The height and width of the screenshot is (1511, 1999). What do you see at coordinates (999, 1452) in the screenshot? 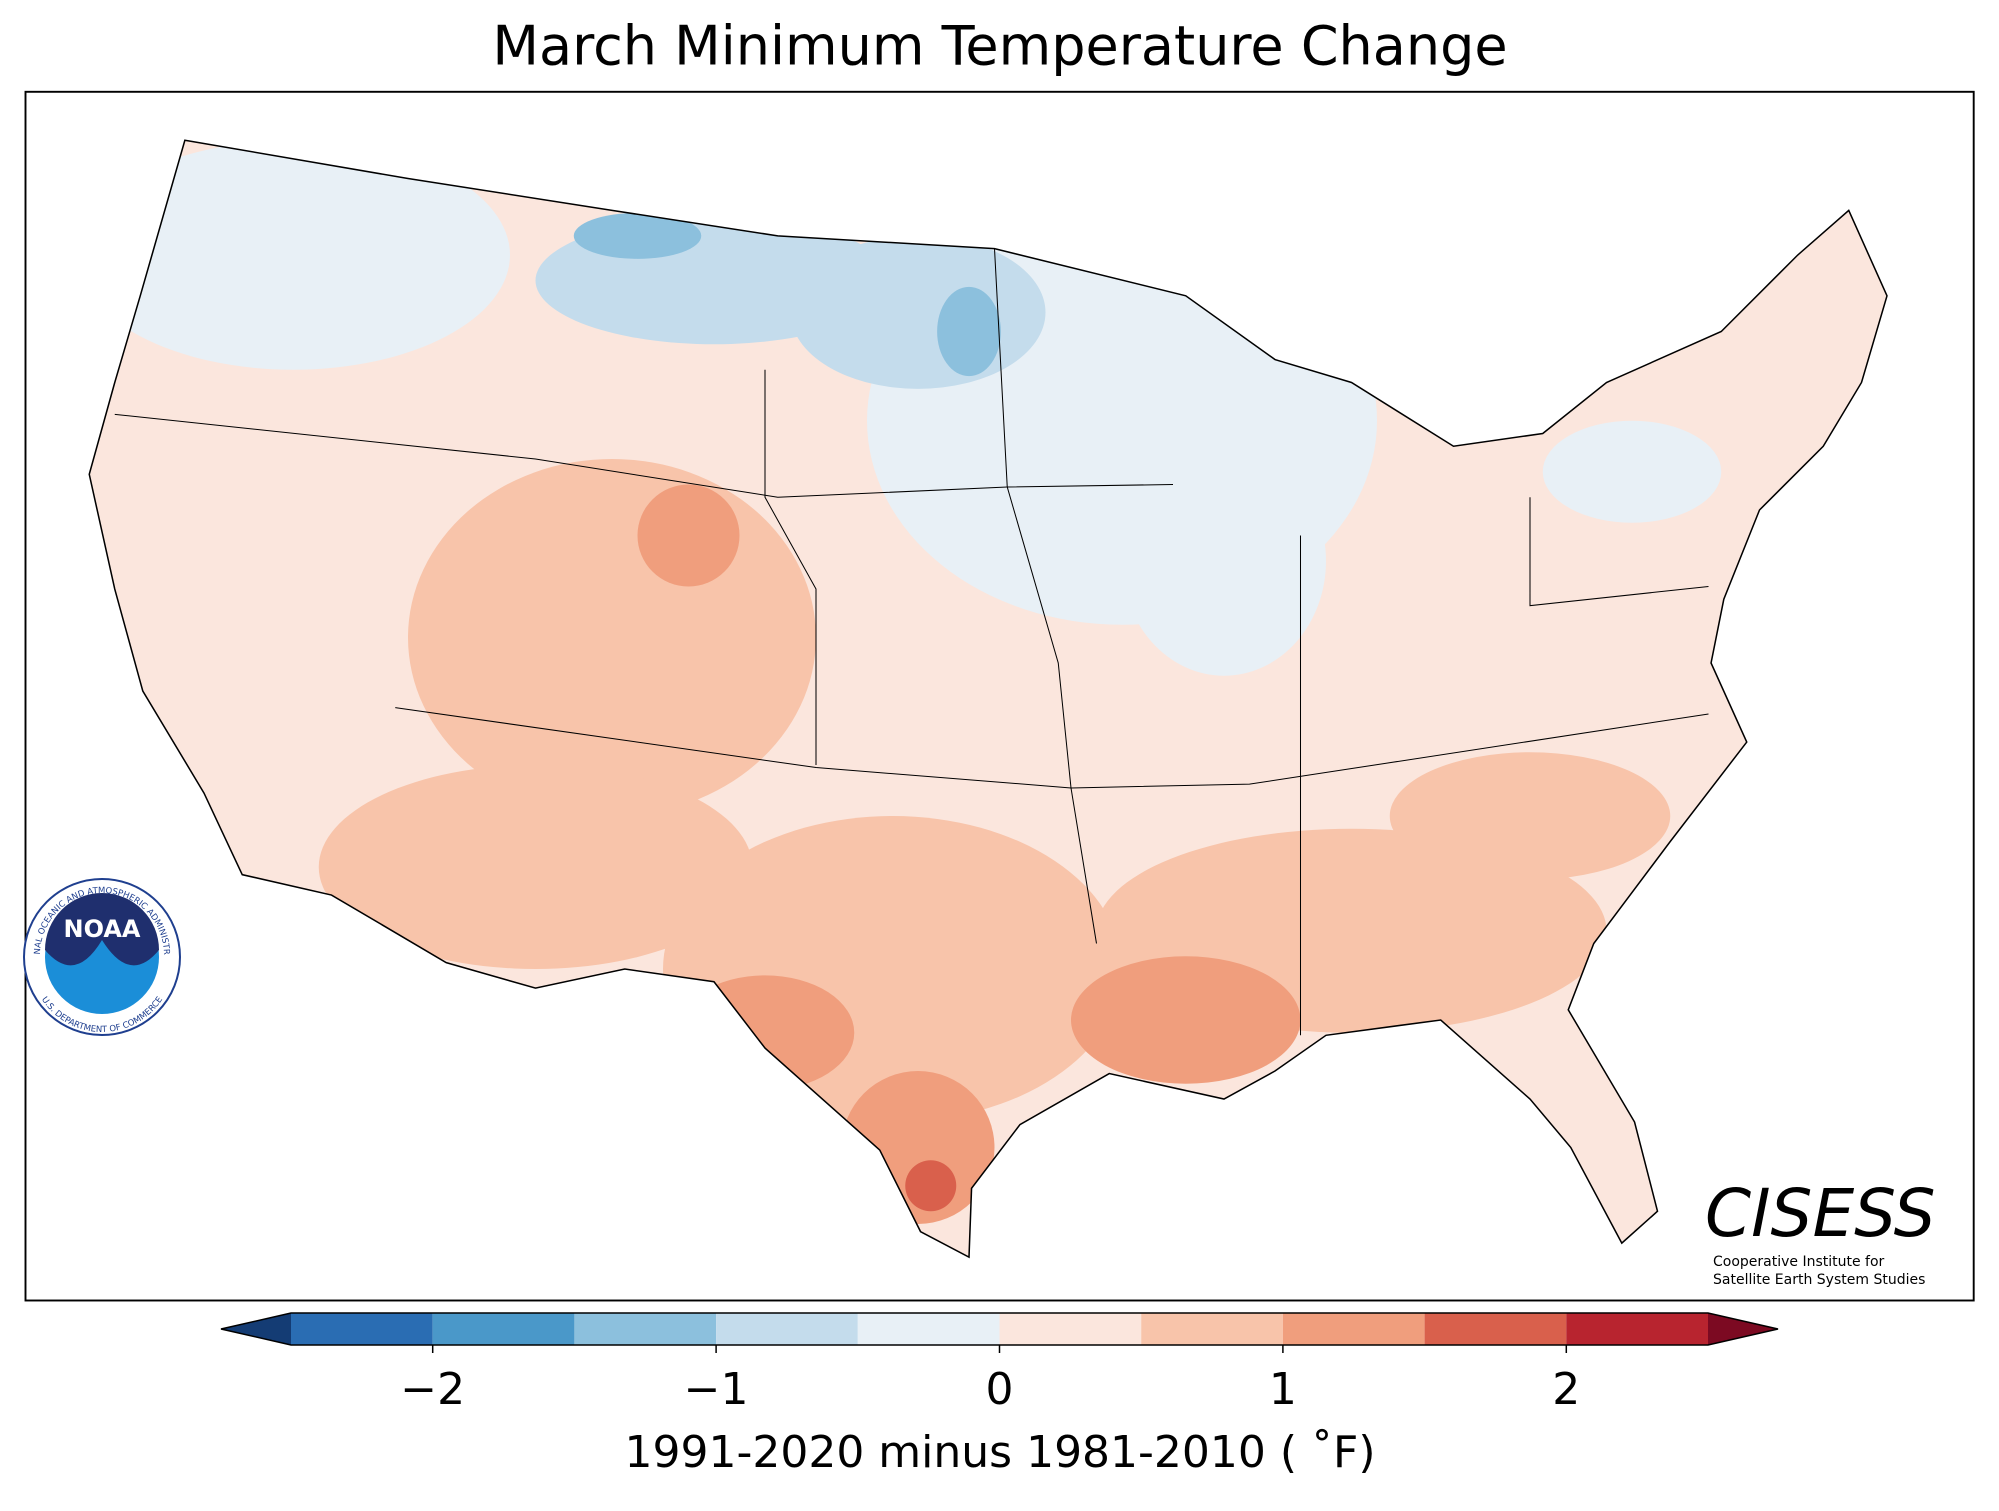
I see `colorbar-label: 1991-2020 minus 1981-2010 ( ˚F)` at bounding box center [999, 1452].